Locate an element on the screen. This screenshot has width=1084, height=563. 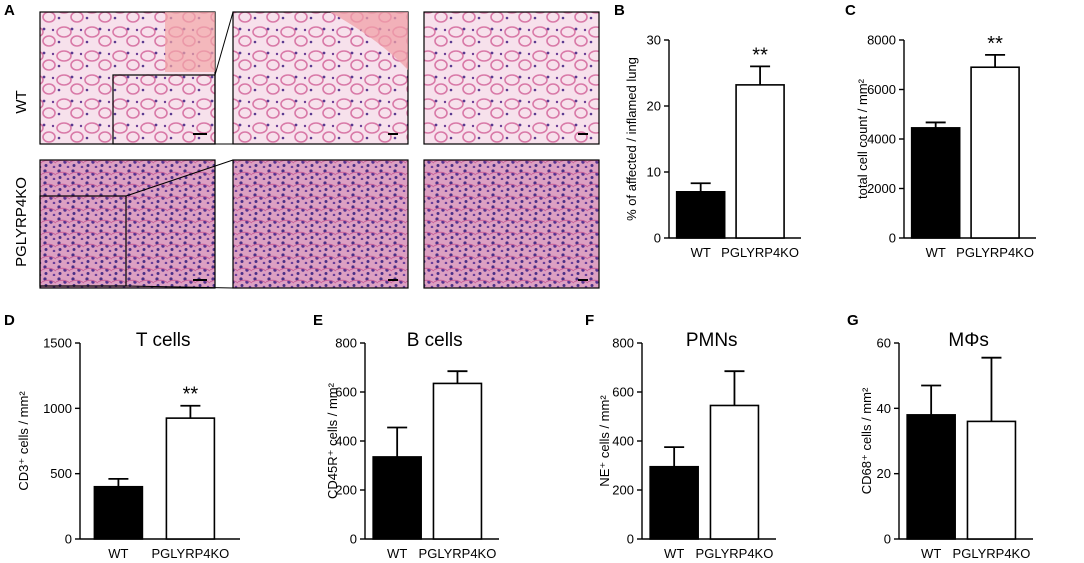
y-tick-label: 30 is located at coordinates (654, 40).